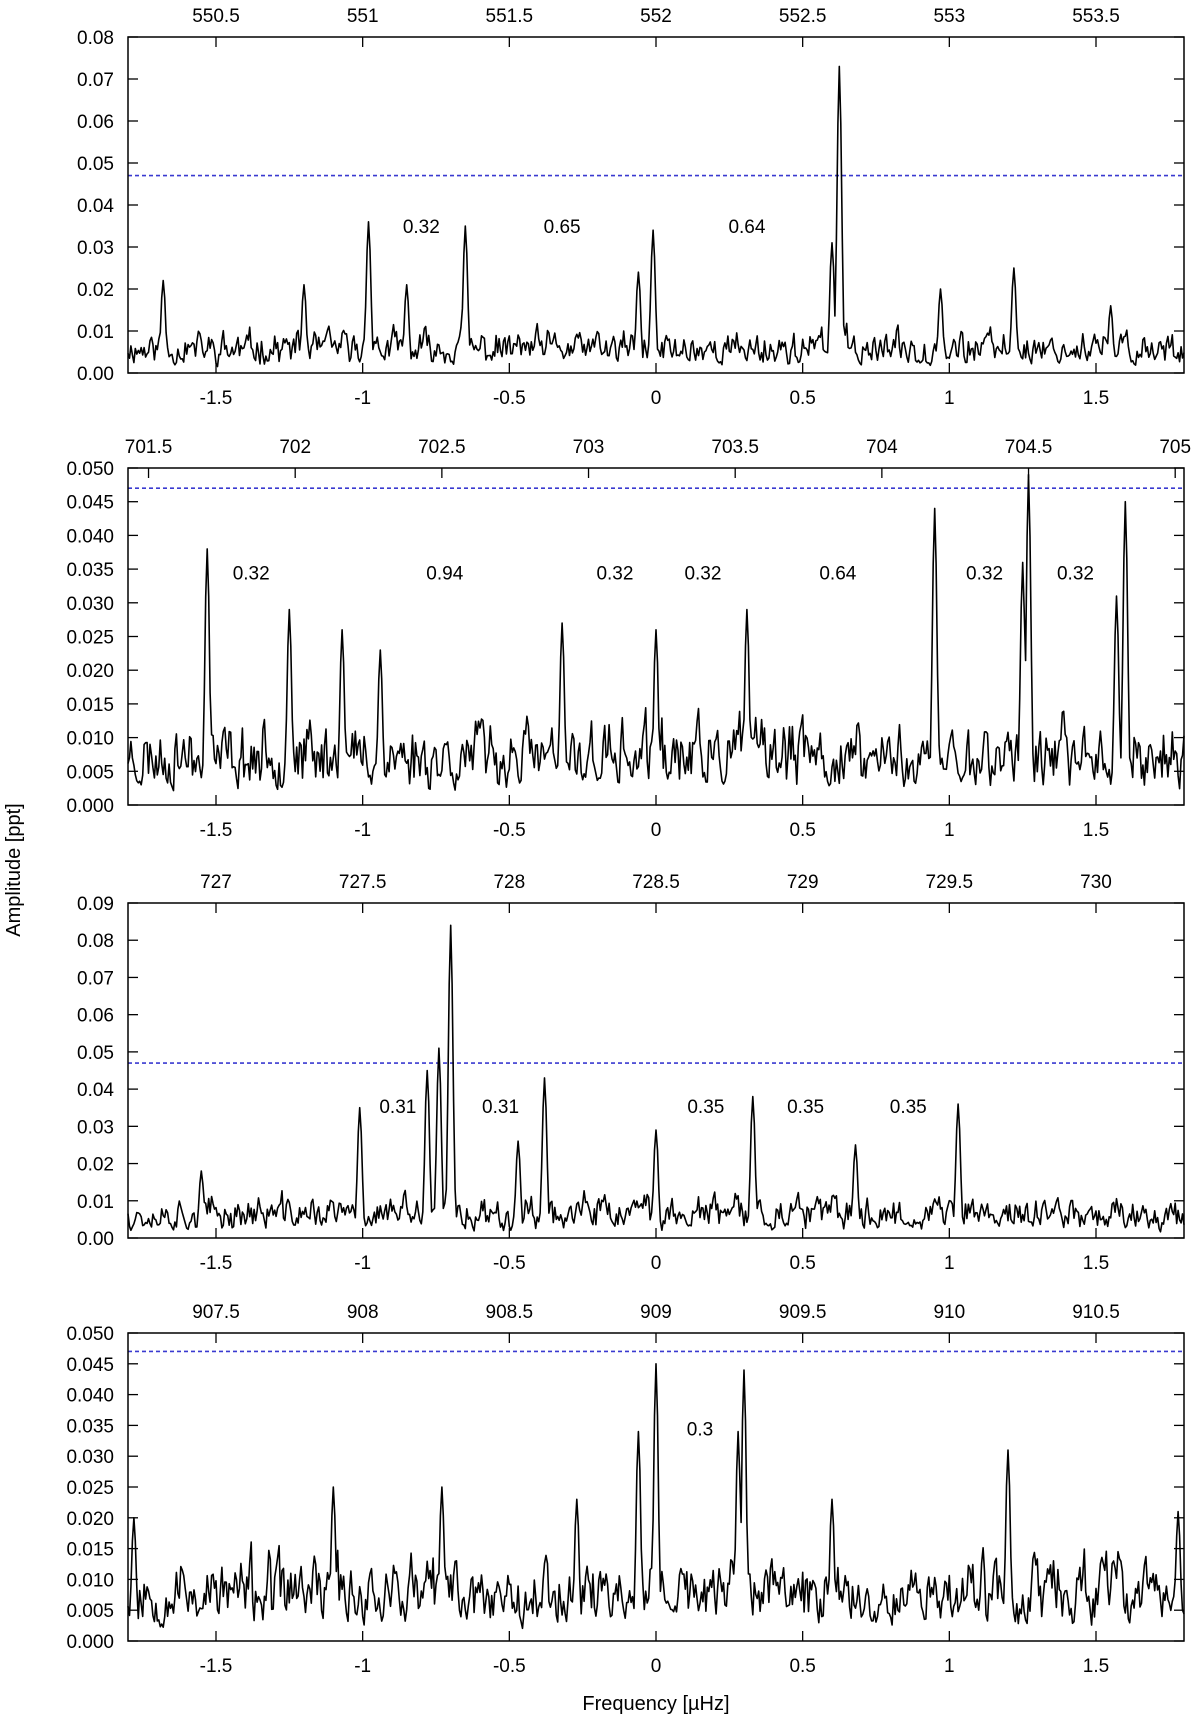 This screenshot has width=1200, height=1718. I want to click on y-tick-label: 0.05, so click(95, 1053).